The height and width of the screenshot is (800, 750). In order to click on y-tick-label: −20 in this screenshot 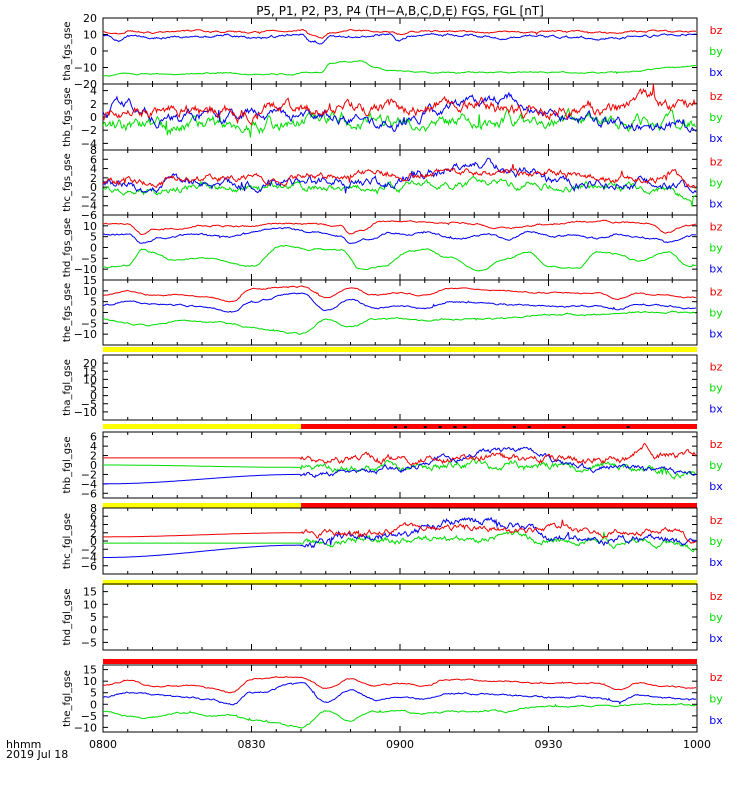, I will do `click(85, 84)`.